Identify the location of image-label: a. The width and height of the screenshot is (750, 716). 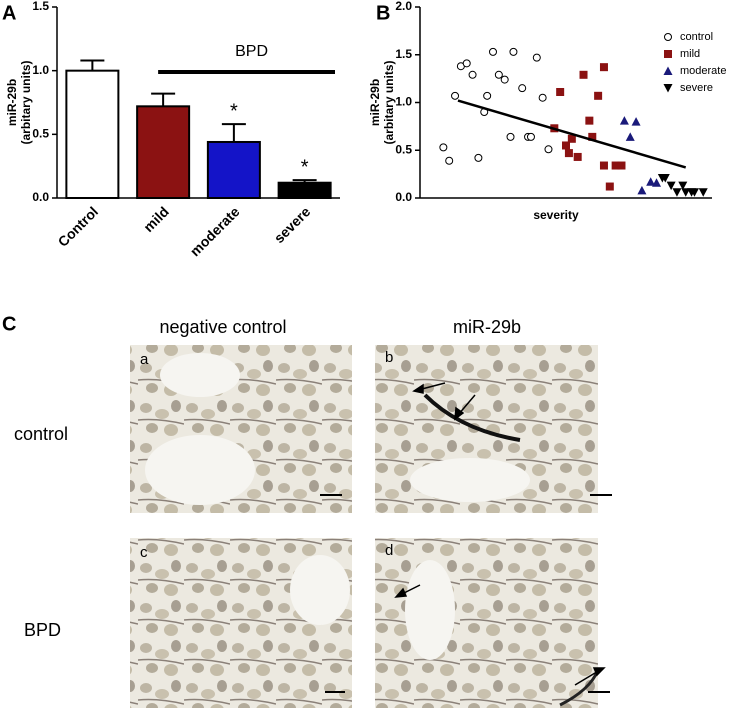
(144, 359).